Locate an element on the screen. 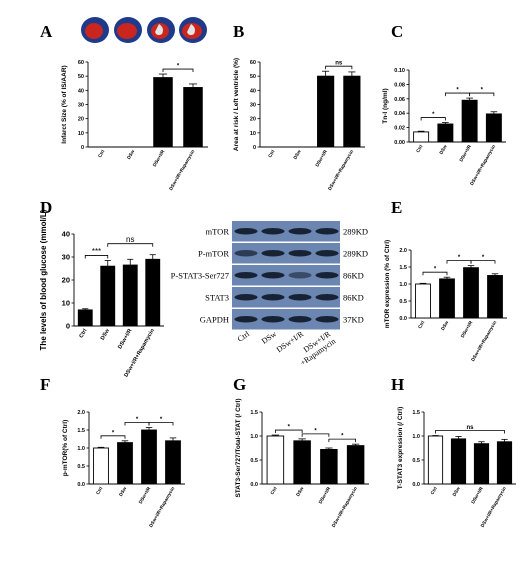 The width and height of the screenshot is (531, 561). blot-size-label: 289KD is located at coordinates (355, 231).